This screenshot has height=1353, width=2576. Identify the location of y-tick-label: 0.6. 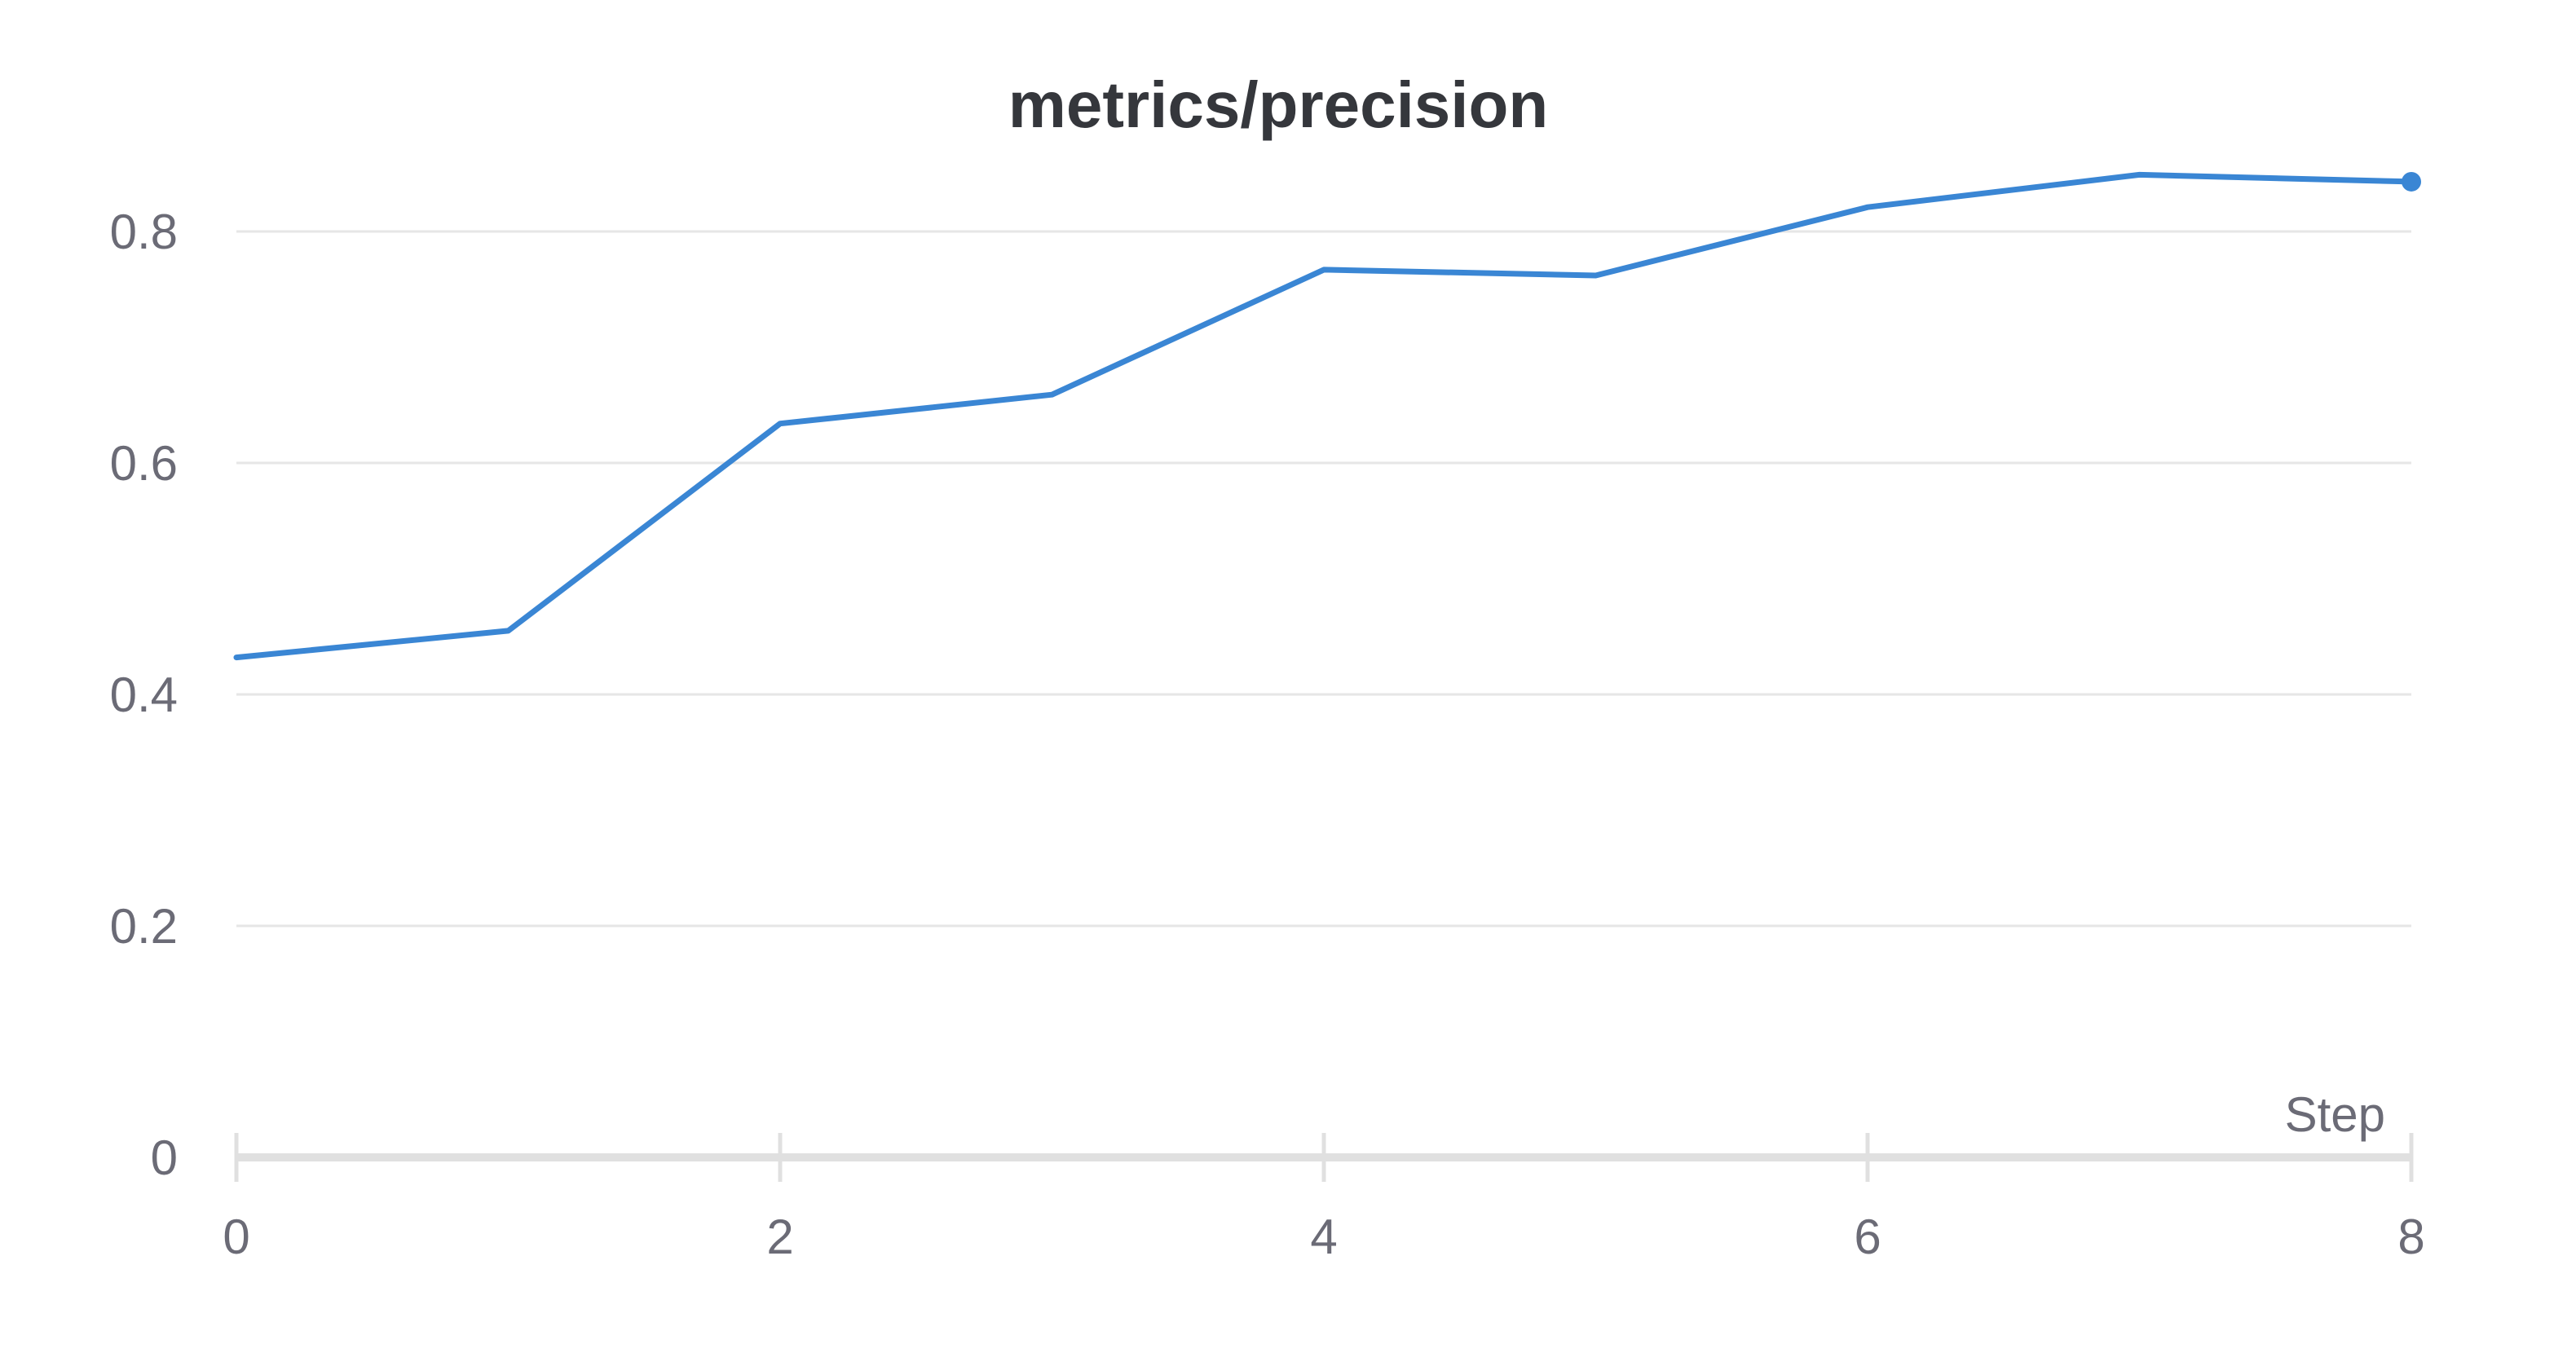
(144, 463).